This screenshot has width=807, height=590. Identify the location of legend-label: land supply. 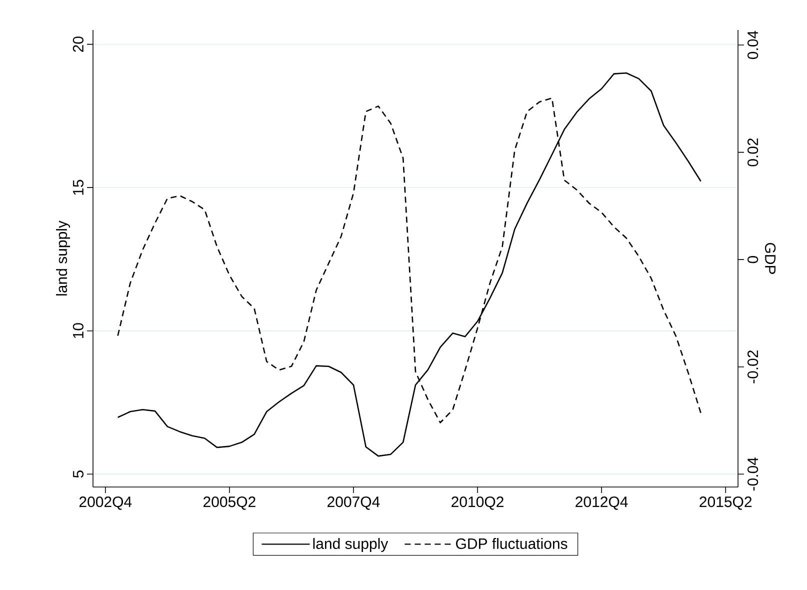
(350, 545).